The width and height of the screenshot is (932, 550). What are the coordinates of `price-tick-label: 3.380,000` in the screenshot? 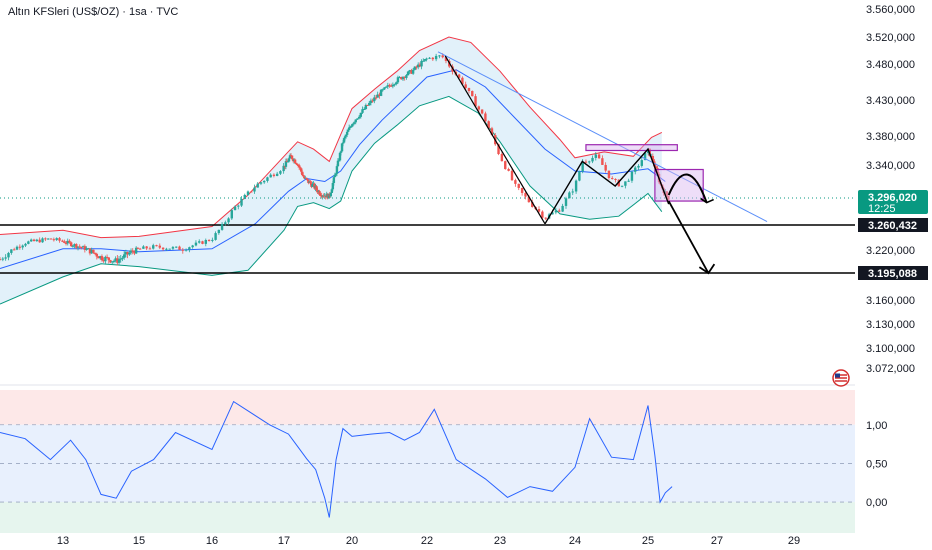 It's located at (890, 137).